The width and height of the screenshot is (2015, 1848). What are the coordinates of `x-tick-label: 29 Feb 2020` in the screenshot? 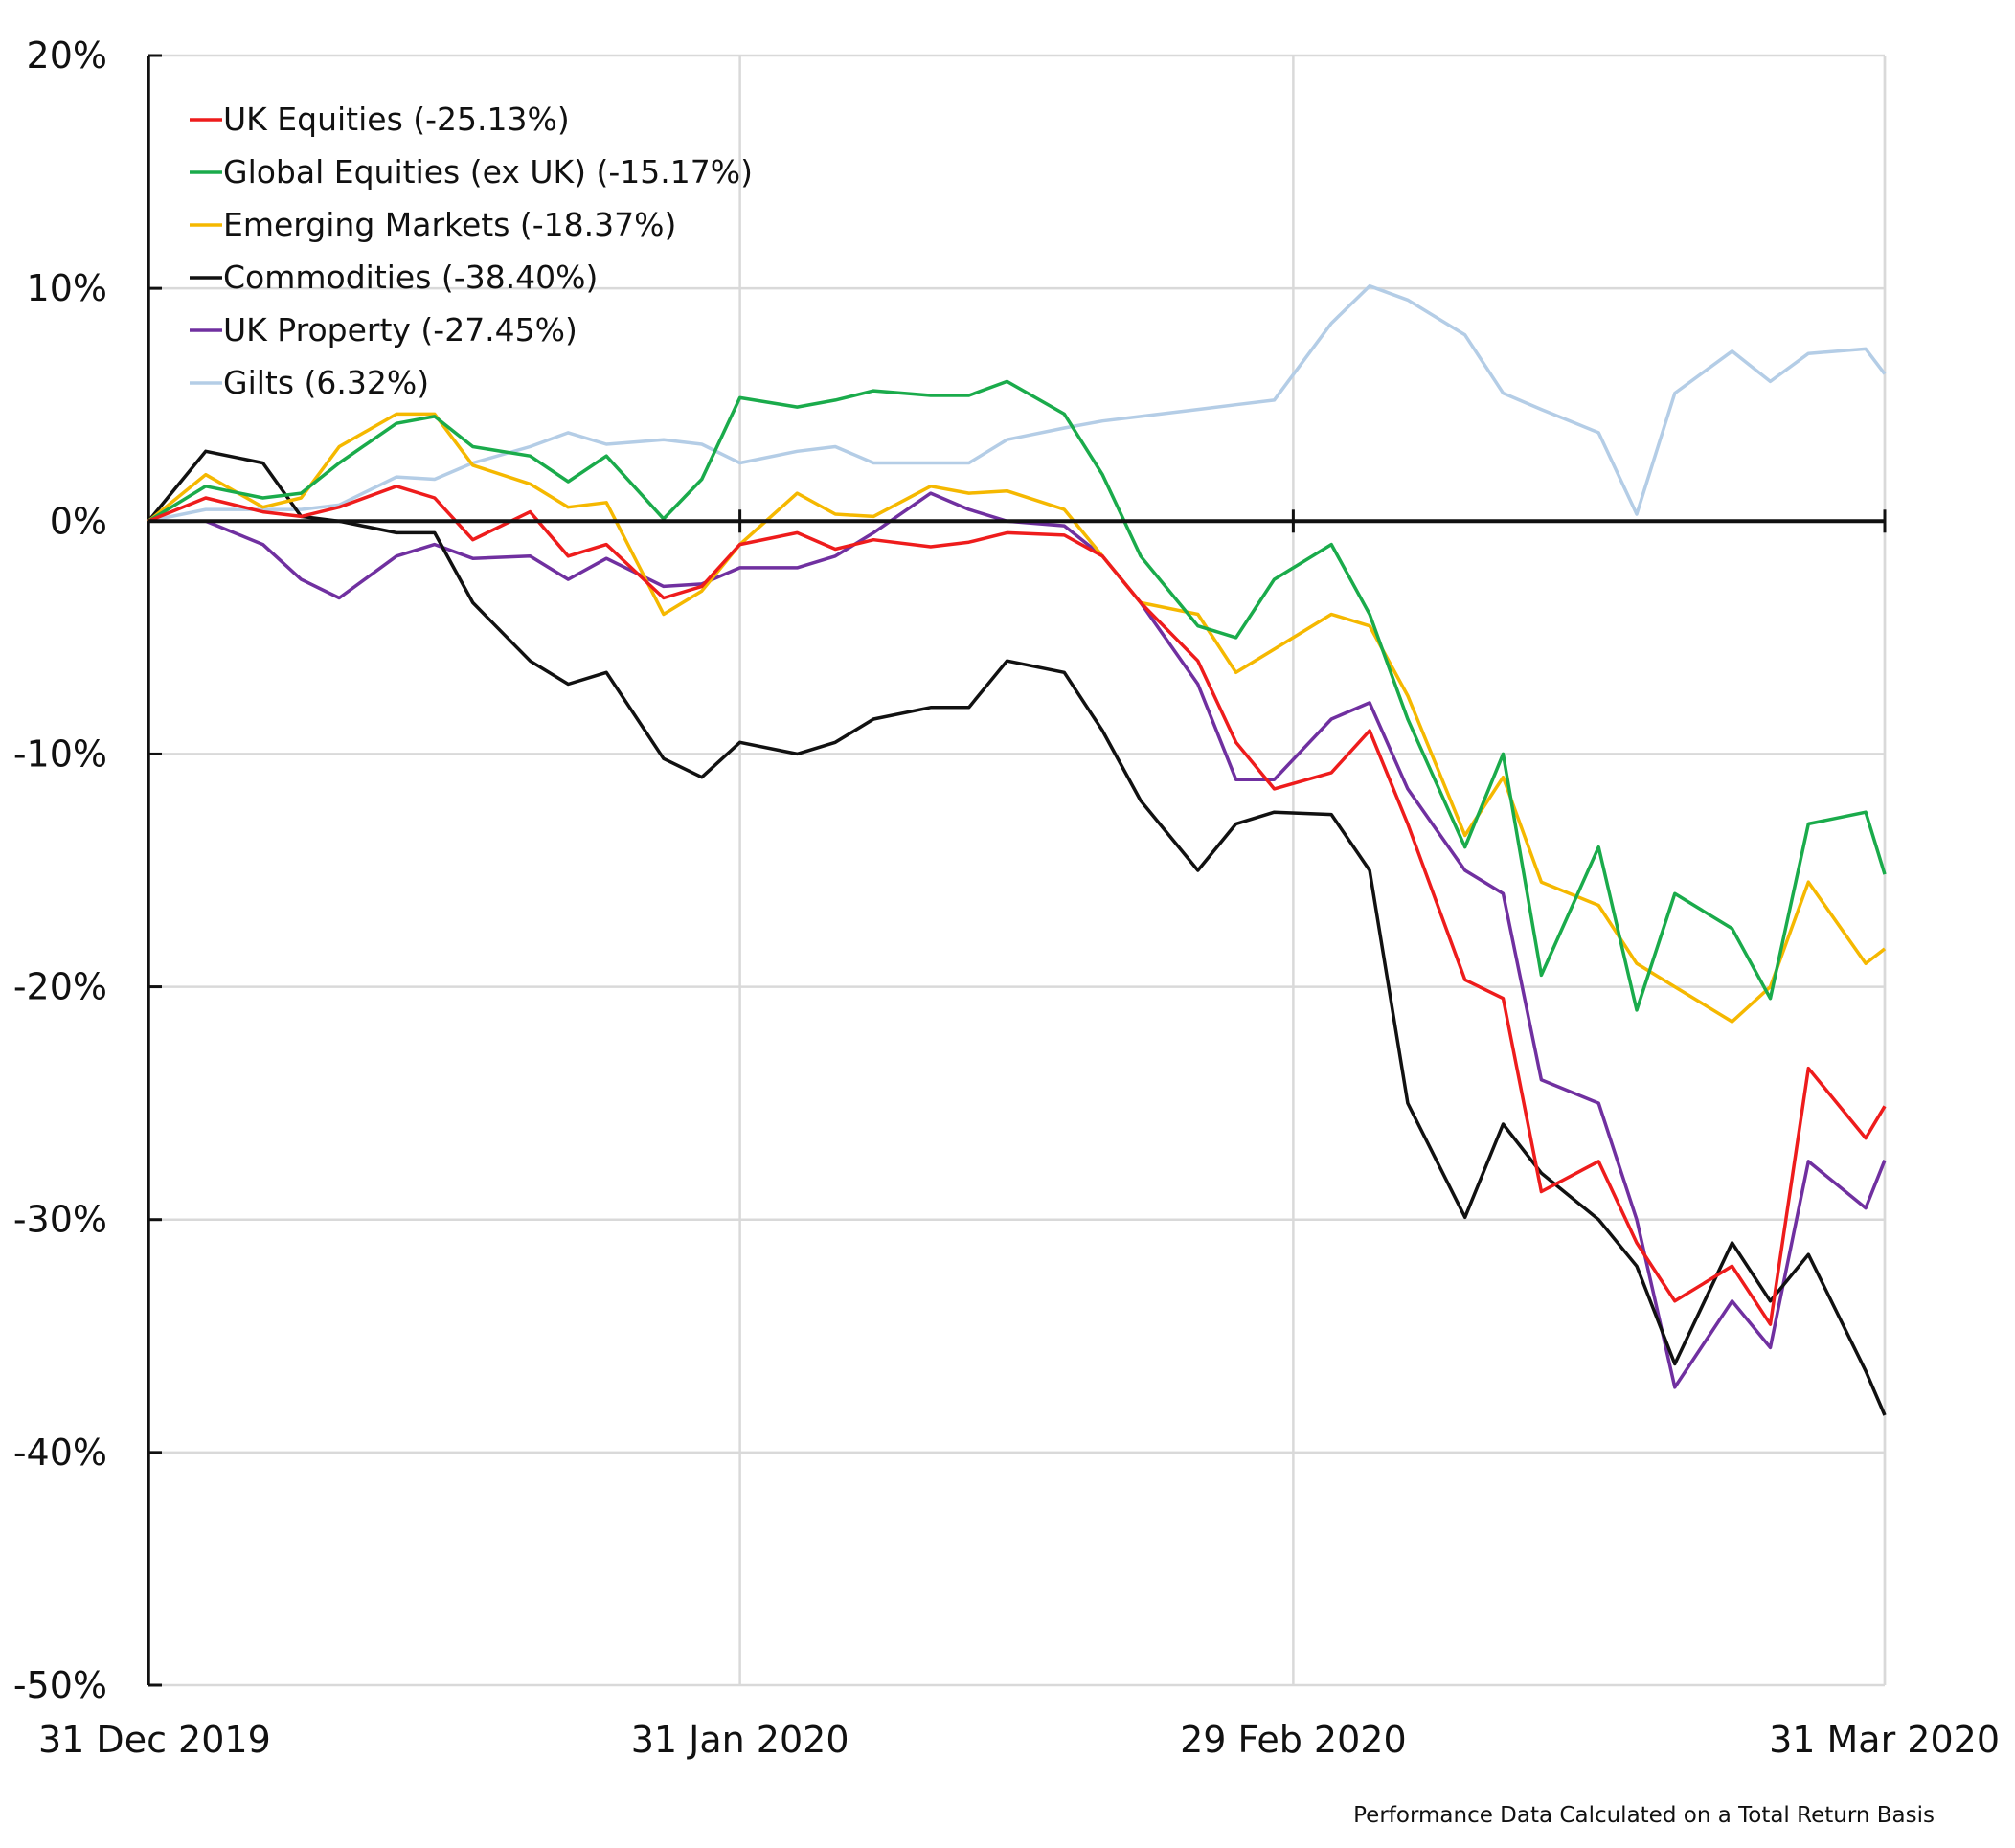 It's located at (1293, 1740).